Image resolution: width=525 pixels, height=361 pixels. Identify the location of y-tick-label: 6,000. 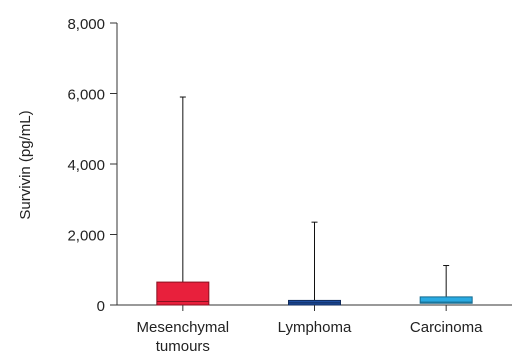
(86, 95).